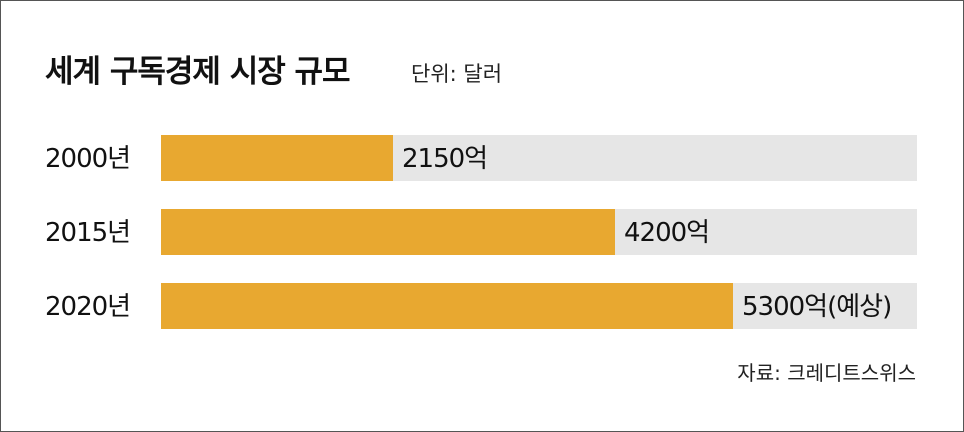 This screenshot has width=964, height=432. Describe the element at coordinates (87, 233) in the screenshot. I see `category-label: 2015년` at that location.